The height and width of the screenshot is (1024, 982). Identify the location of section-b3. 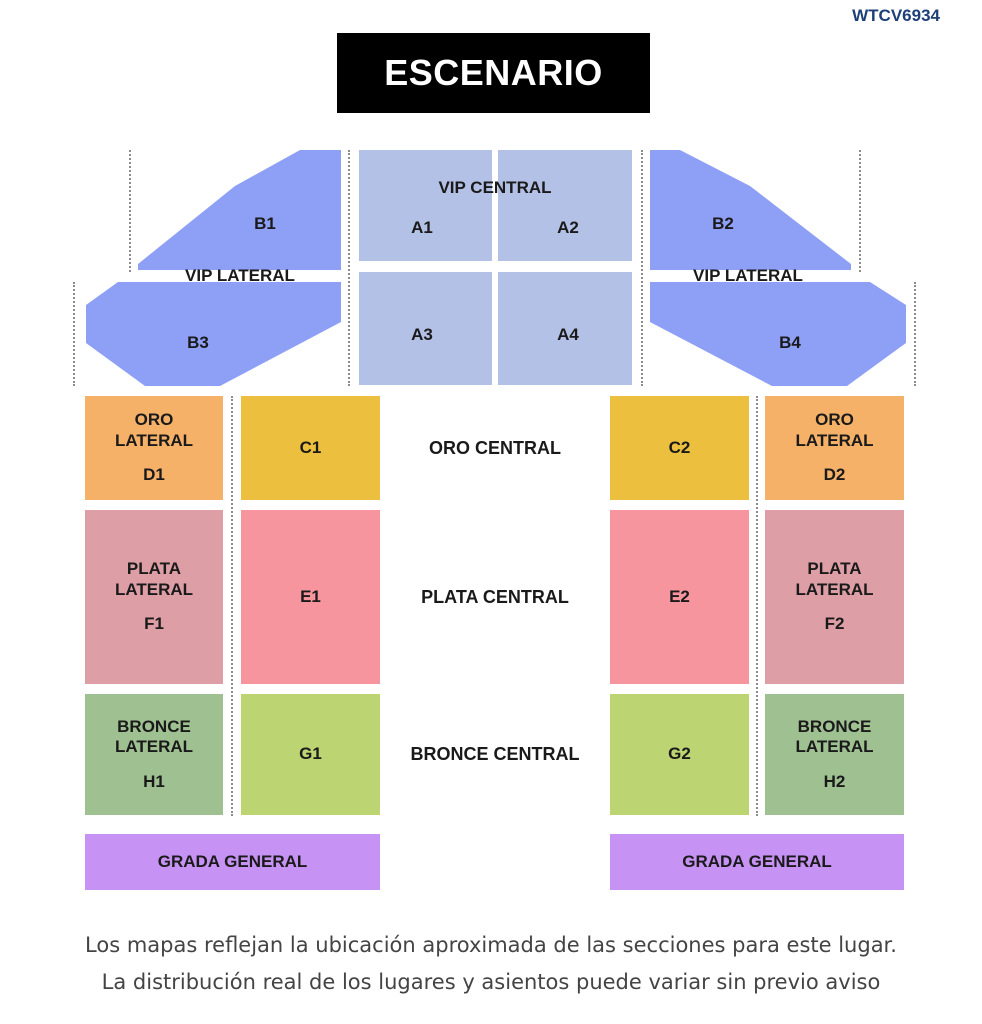
(213, 334).